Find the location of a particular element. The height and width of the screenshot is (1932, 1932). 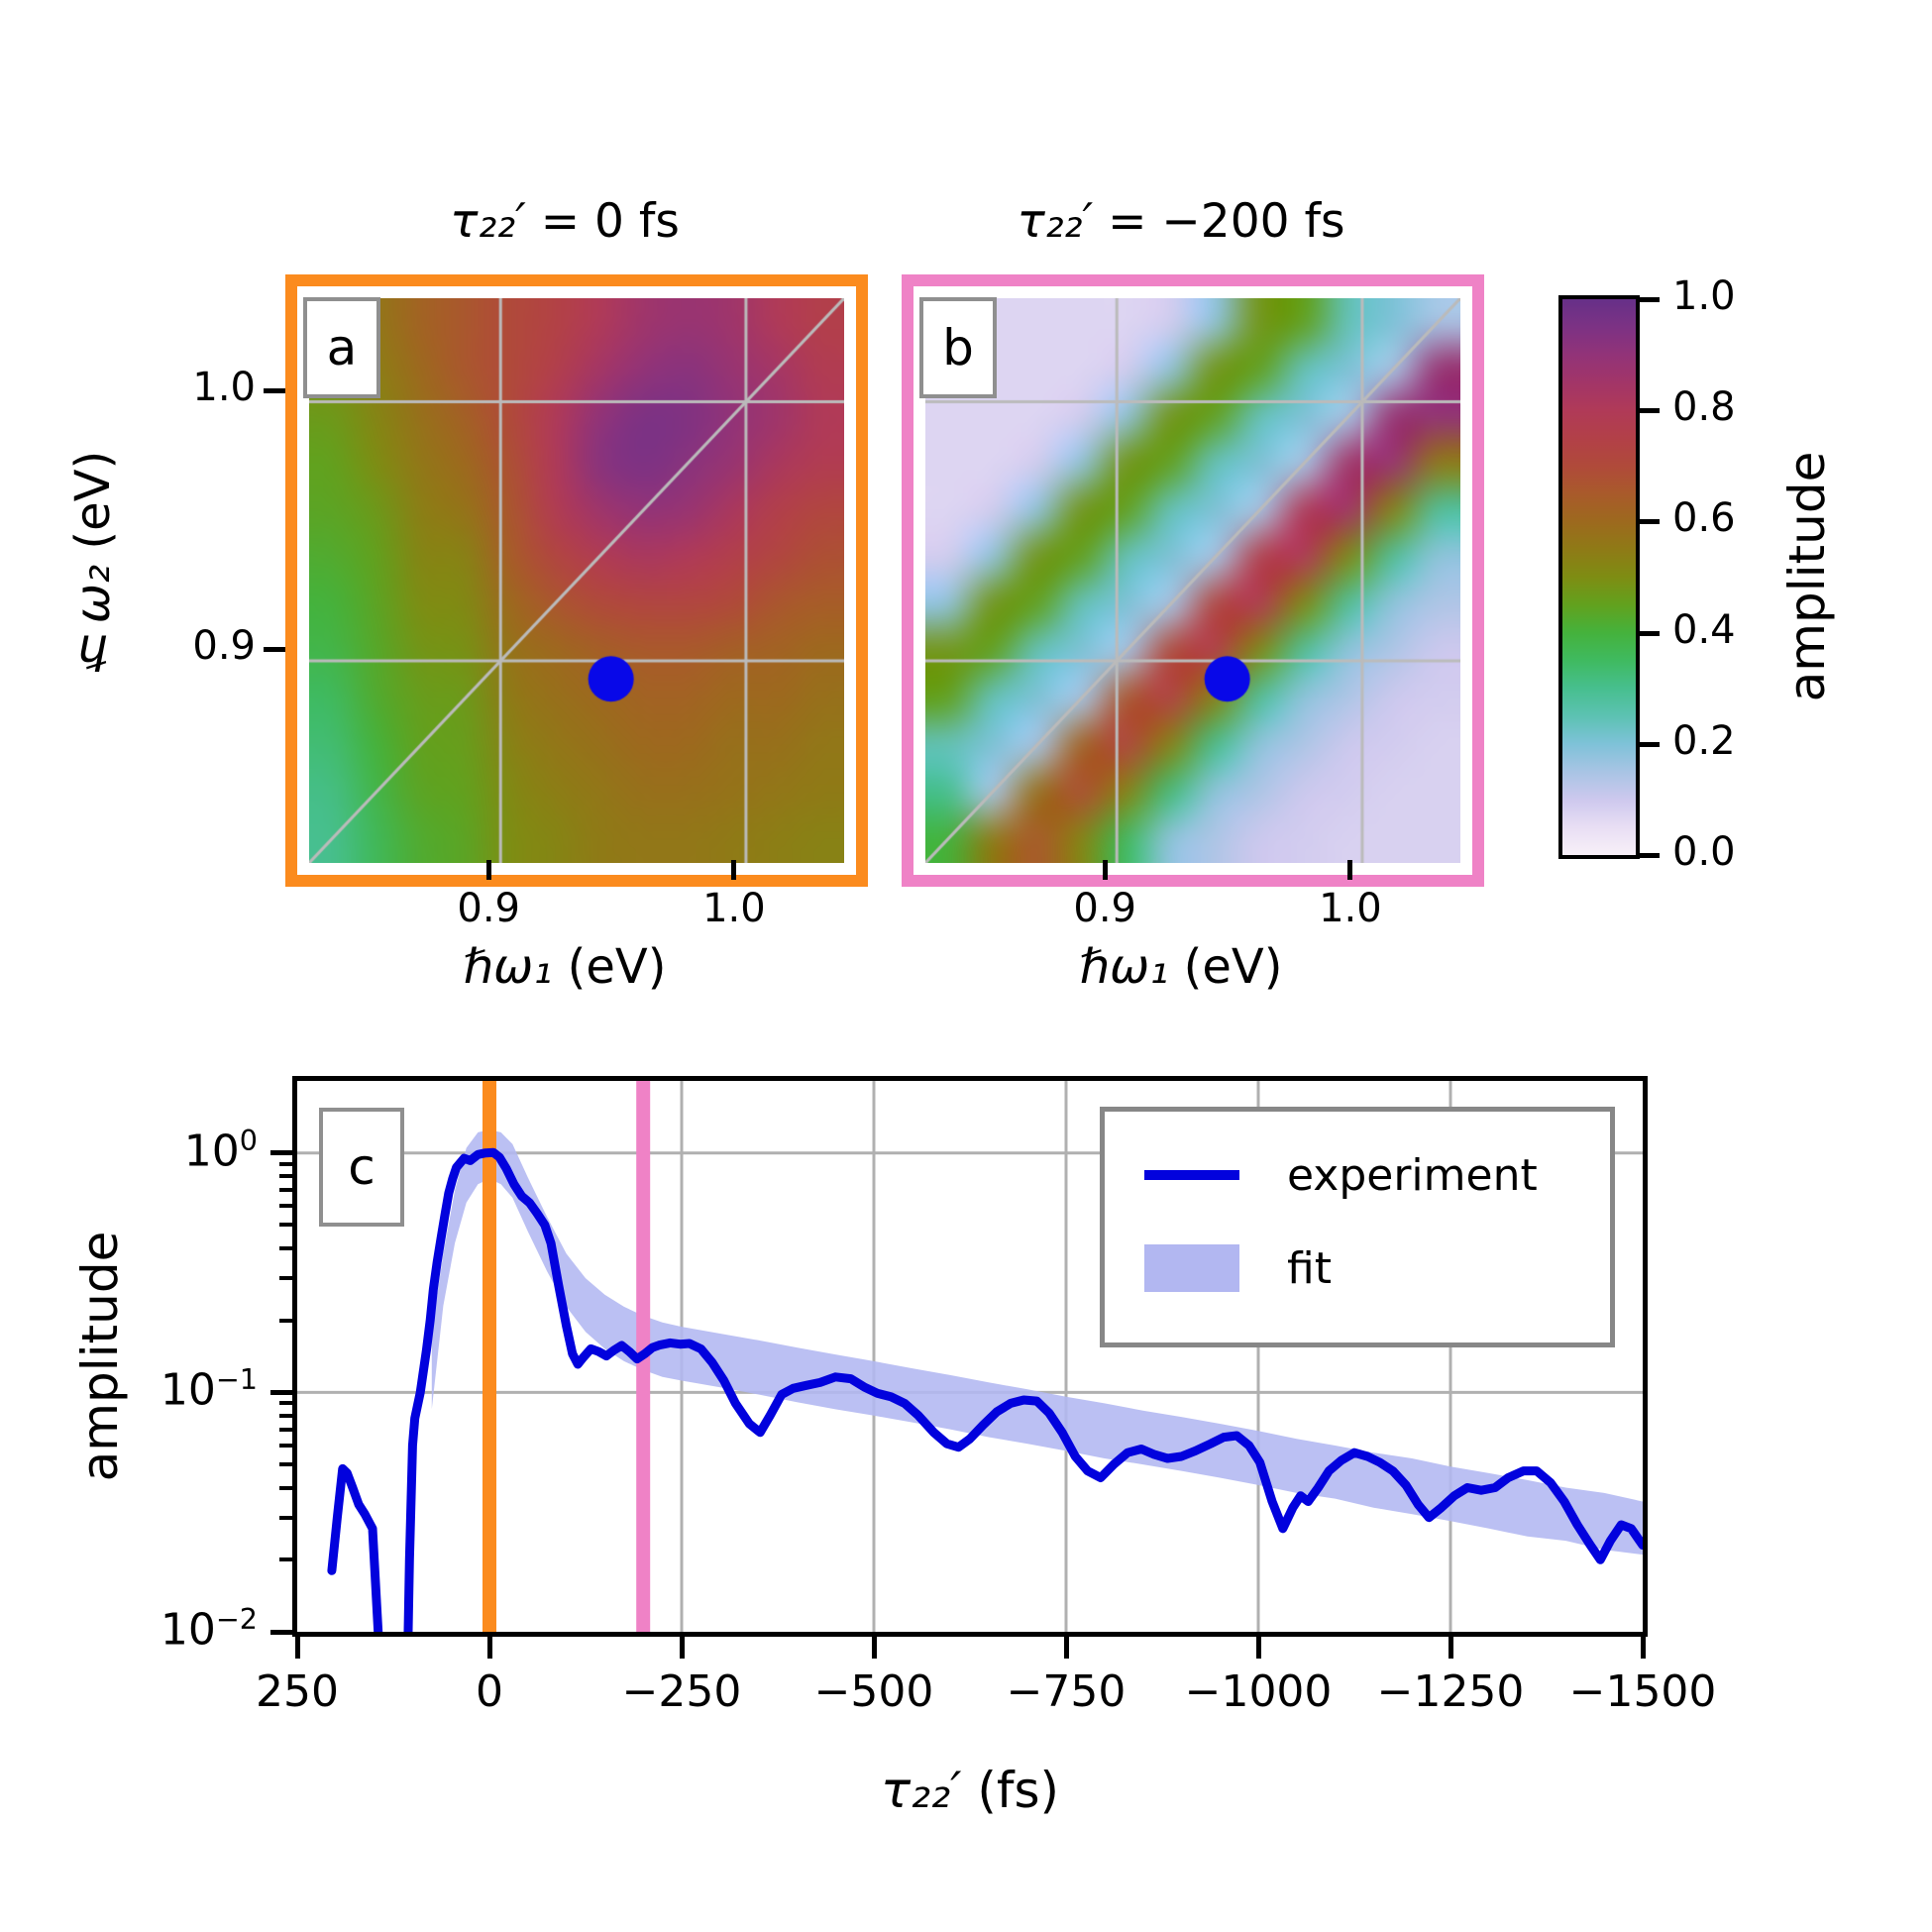

panel-a-ylabel-math: ℏω₂ is located at coordinates (93, 622).